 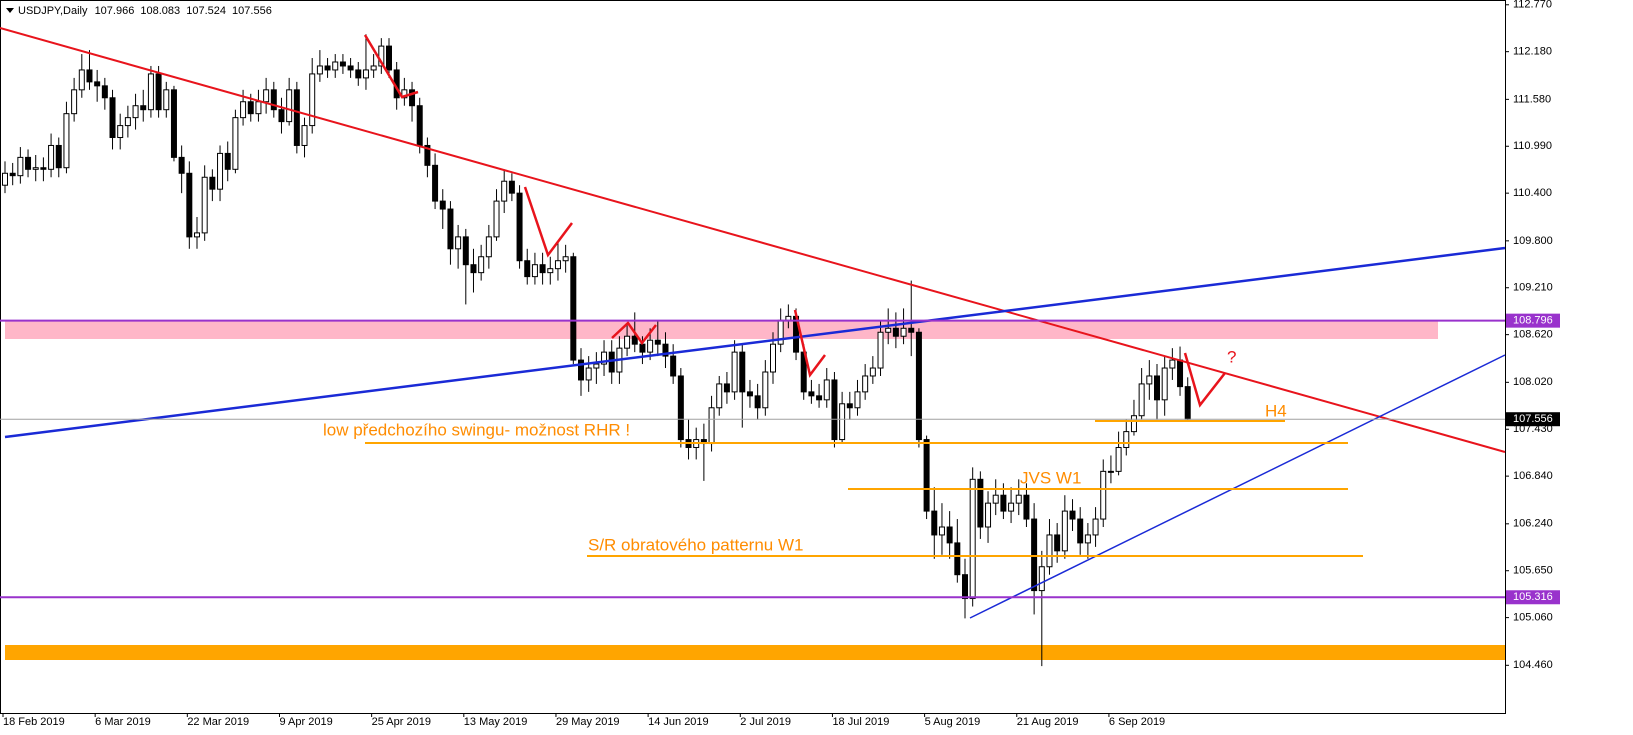 I want to click on annotation: H4, so click(x=1276, y=410).